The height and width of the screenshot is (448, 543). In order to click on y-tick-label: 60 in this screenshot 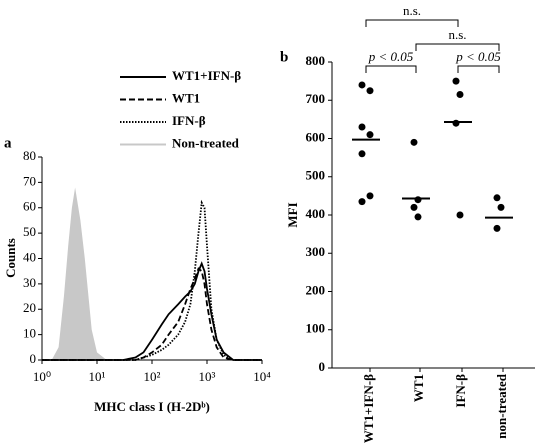, I will do `click(29, 206)`.